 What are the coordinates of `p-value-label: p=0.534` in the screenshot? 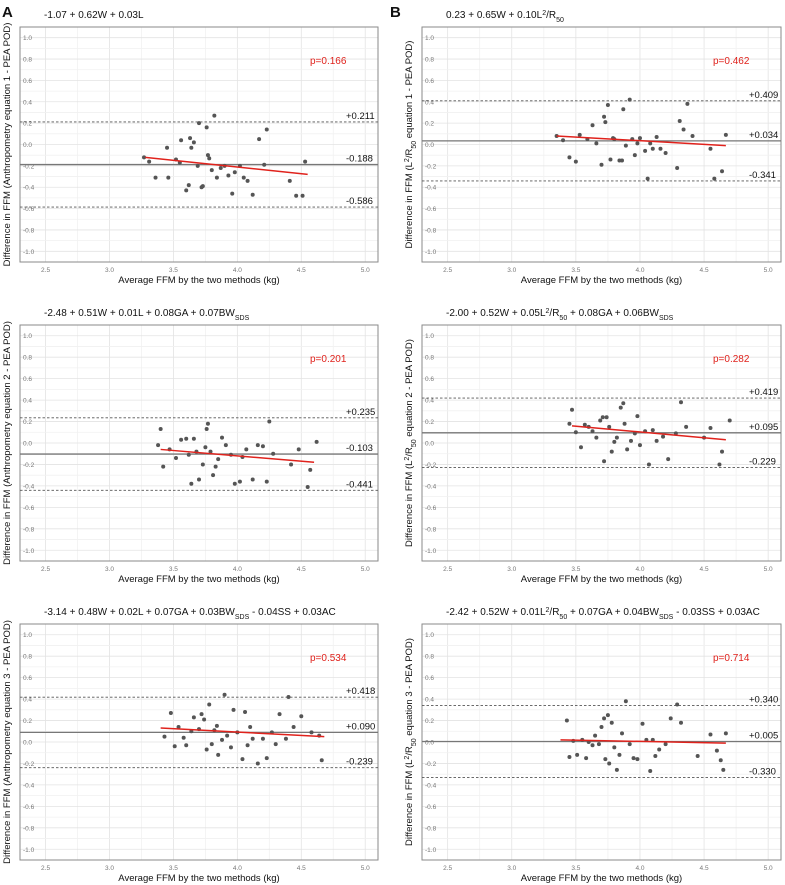 It's located at (328, 658).